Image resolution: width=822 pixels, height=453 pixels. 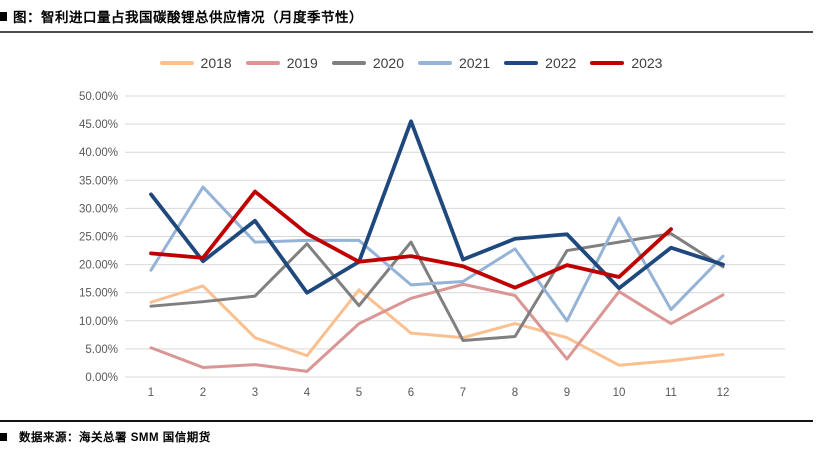 I want to click on legend-item-2022: 2022, so click(x=540, y=63).